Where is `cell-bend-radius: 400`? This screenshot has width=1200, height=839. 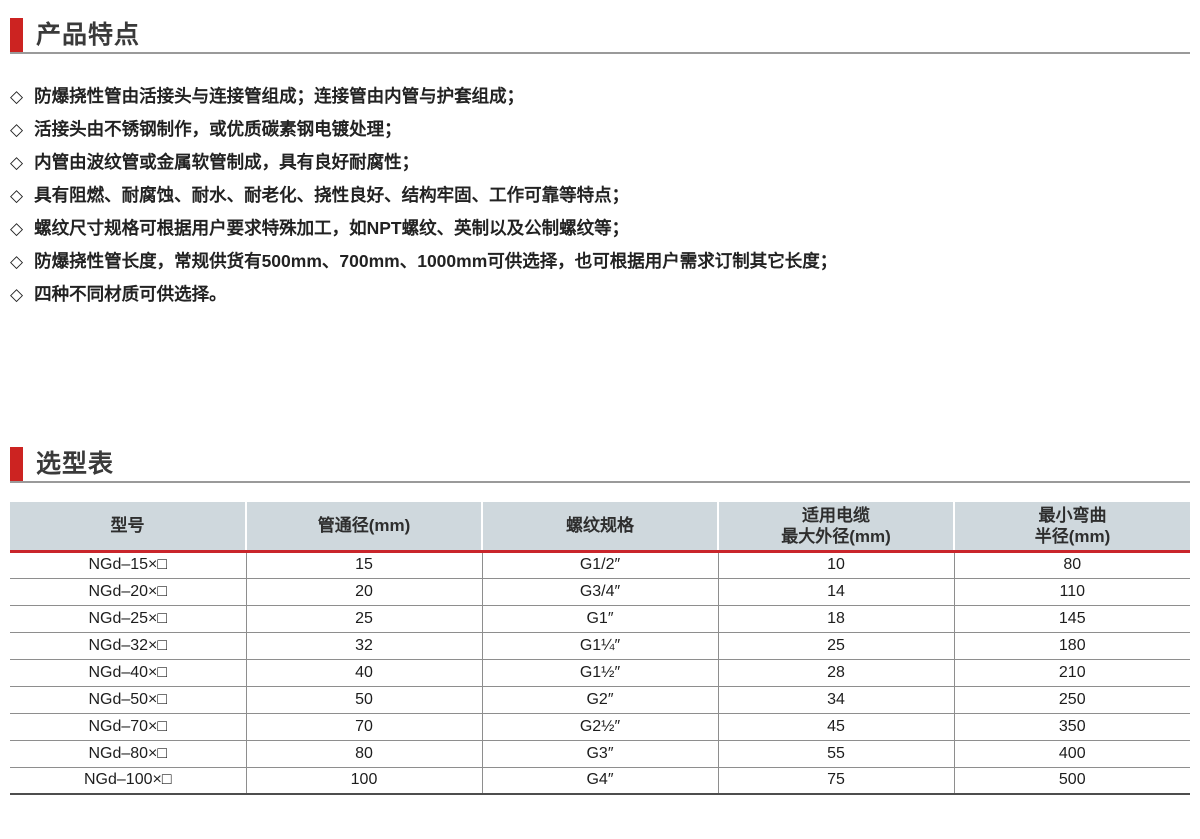 cell-bend-radius: 400 is located at coordinates (1072, 754).